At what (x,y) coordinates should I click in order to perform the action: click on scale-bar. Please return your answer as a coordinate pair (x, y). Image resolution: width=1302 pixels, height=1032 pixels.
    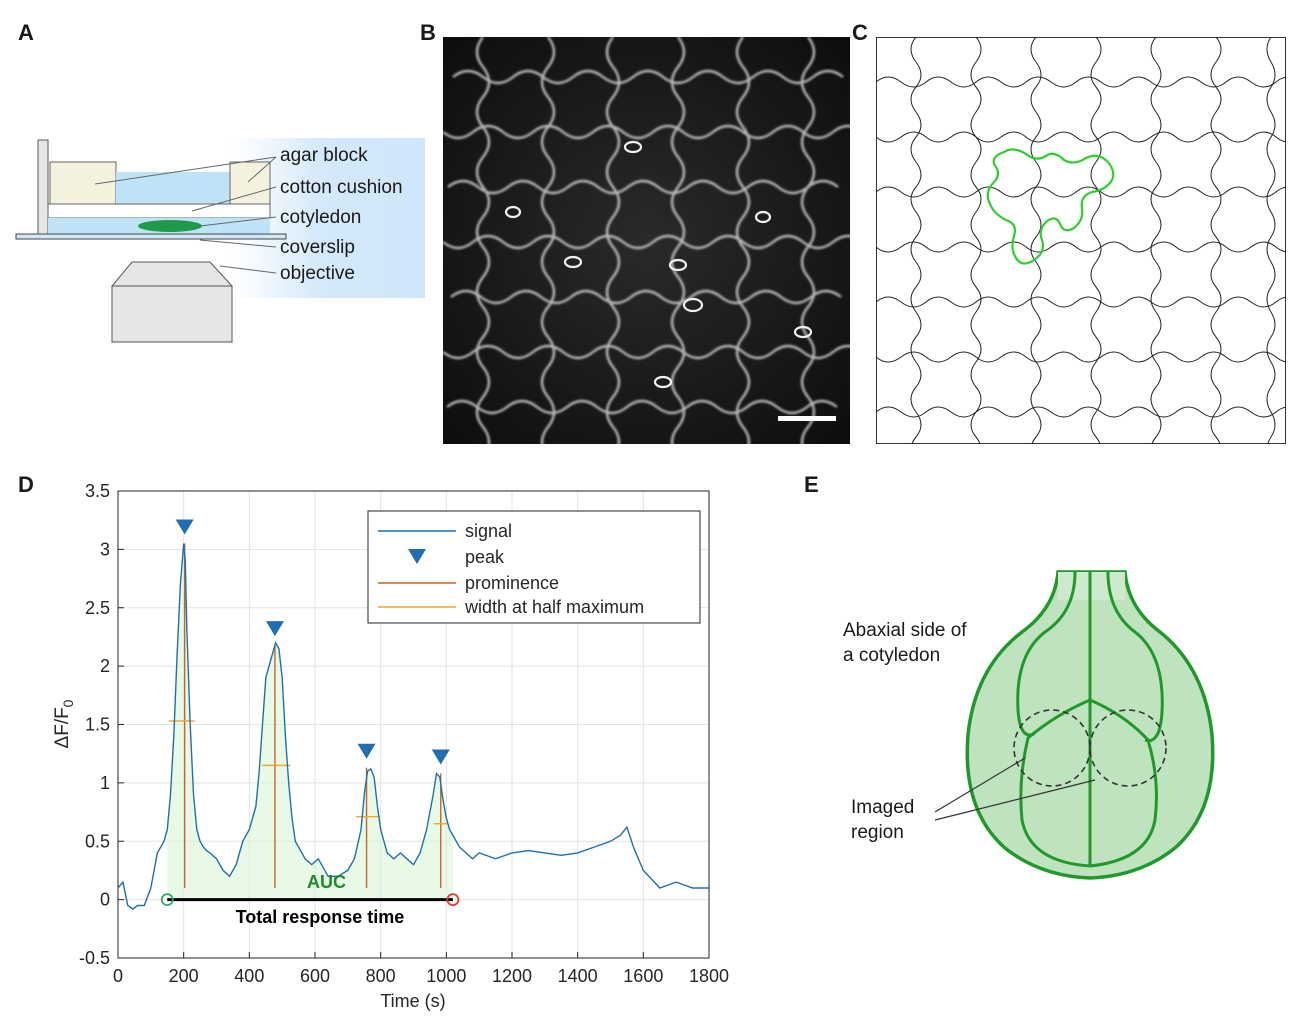
    Looking at the image, I should click on (807, 418).